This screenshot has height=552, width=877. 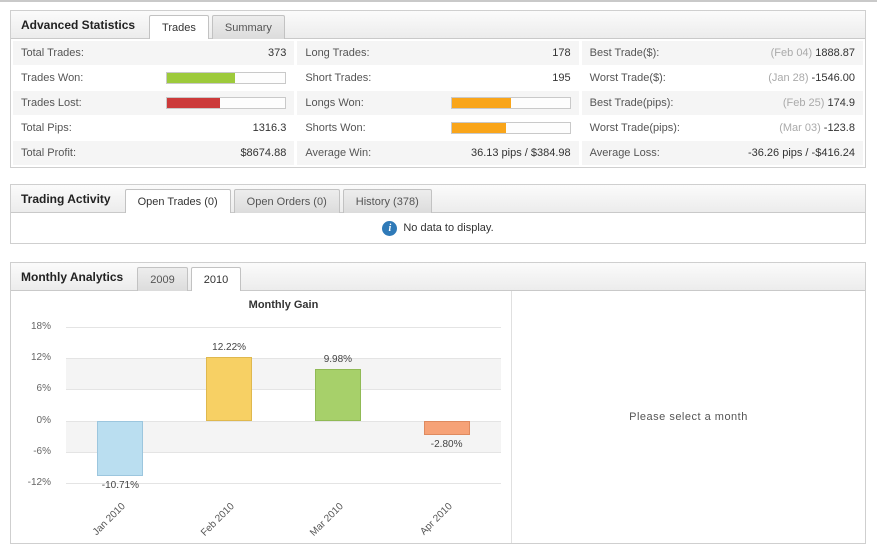 I want to click on monthly-analytics-tabs: 2009 2010, so click(x=190, y=278).